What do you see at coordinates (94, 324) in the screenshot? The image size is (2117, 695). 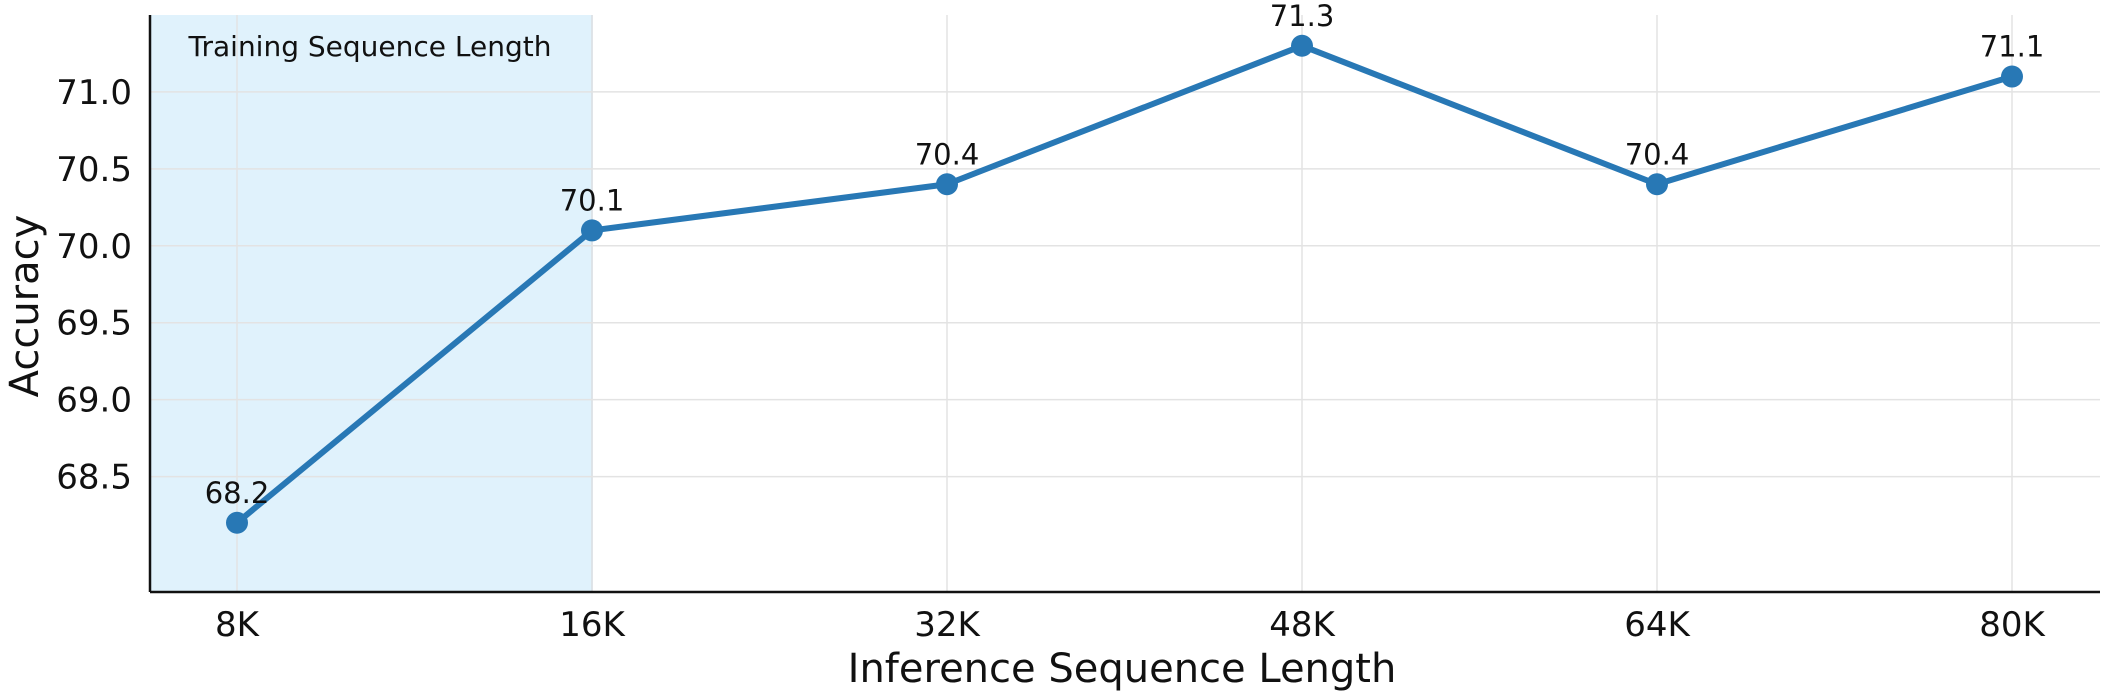 I see `y-tick-label: 69.5` at bounding box center [94, 324].